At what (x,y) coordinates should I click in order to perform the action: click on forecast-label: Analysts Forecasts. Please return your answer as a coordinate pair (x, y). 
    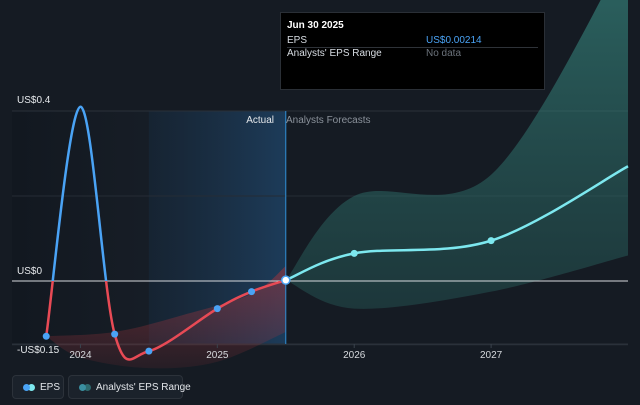
    Looking at the image, I should click on (328, 120).